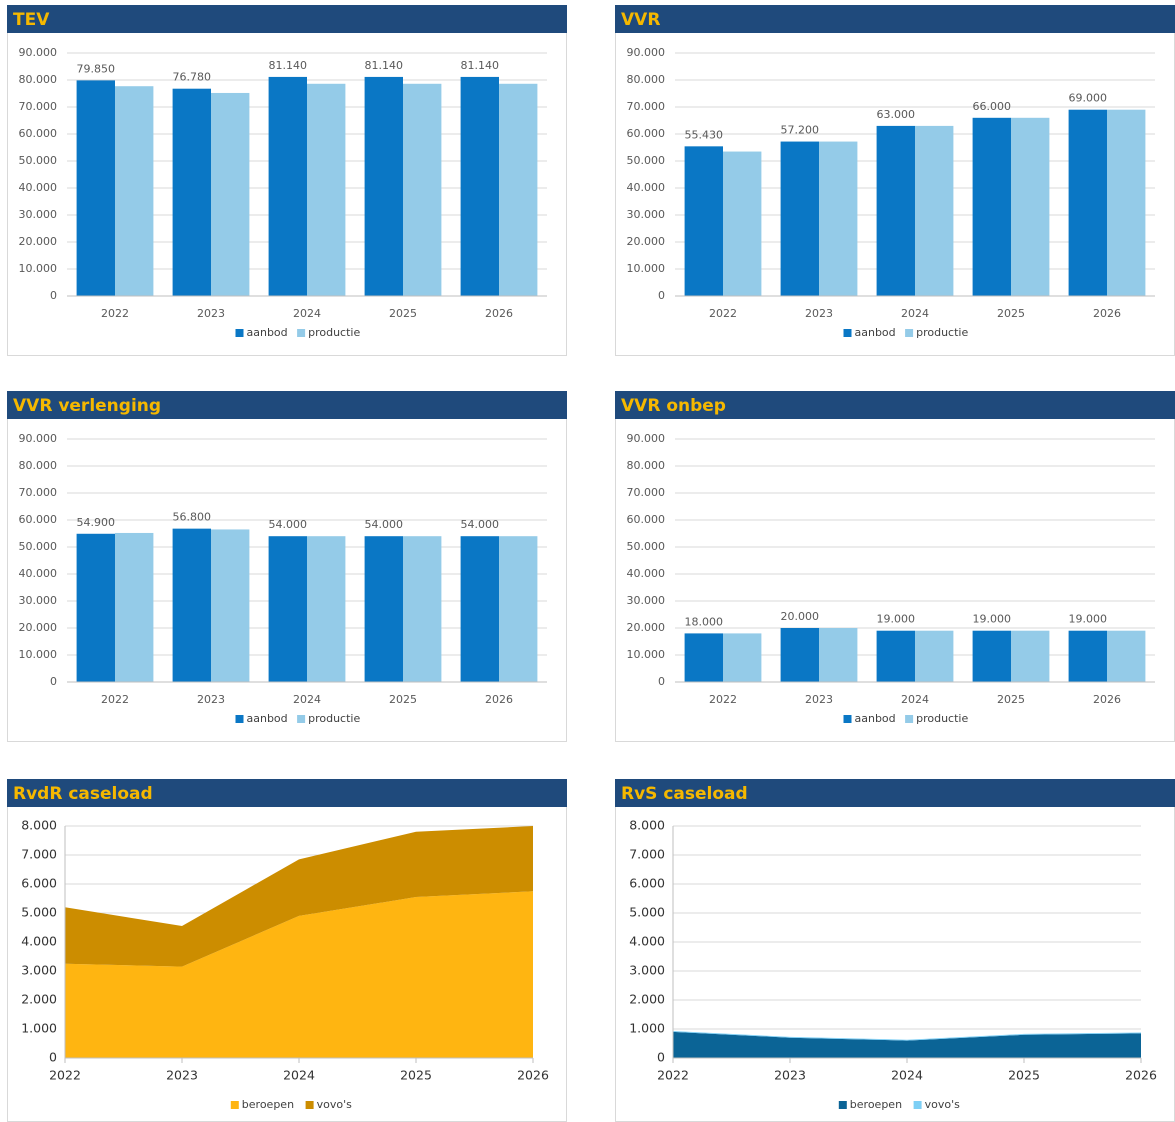  What do you see at coordinates (673, 406) in the screenshot?
I see `chart-title: VVR onbep` at bounding box center [673, 406].